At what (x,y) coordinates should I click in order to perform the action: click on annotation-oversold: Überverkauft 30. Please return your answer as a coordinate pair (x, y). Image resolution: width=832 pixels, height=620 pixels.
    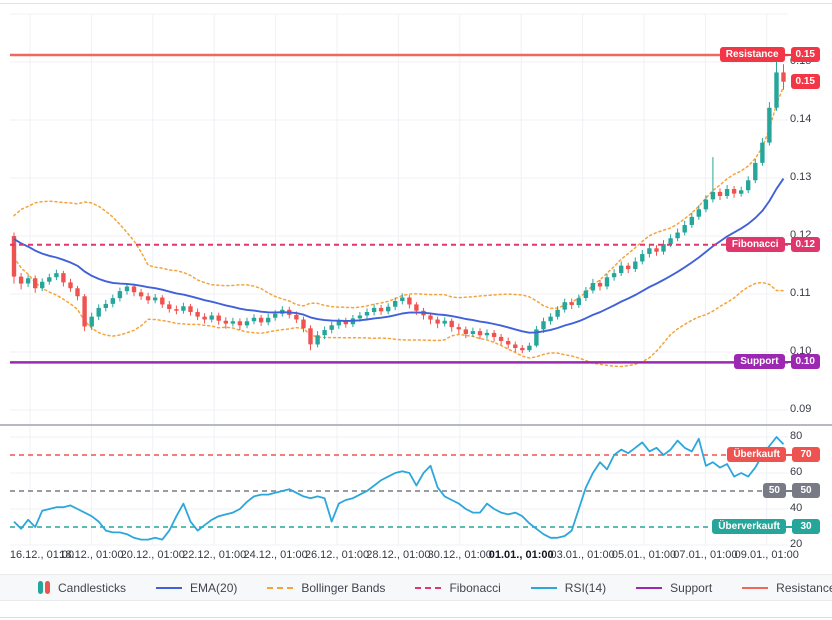
    Looking at the image, I should click on (766, 526).